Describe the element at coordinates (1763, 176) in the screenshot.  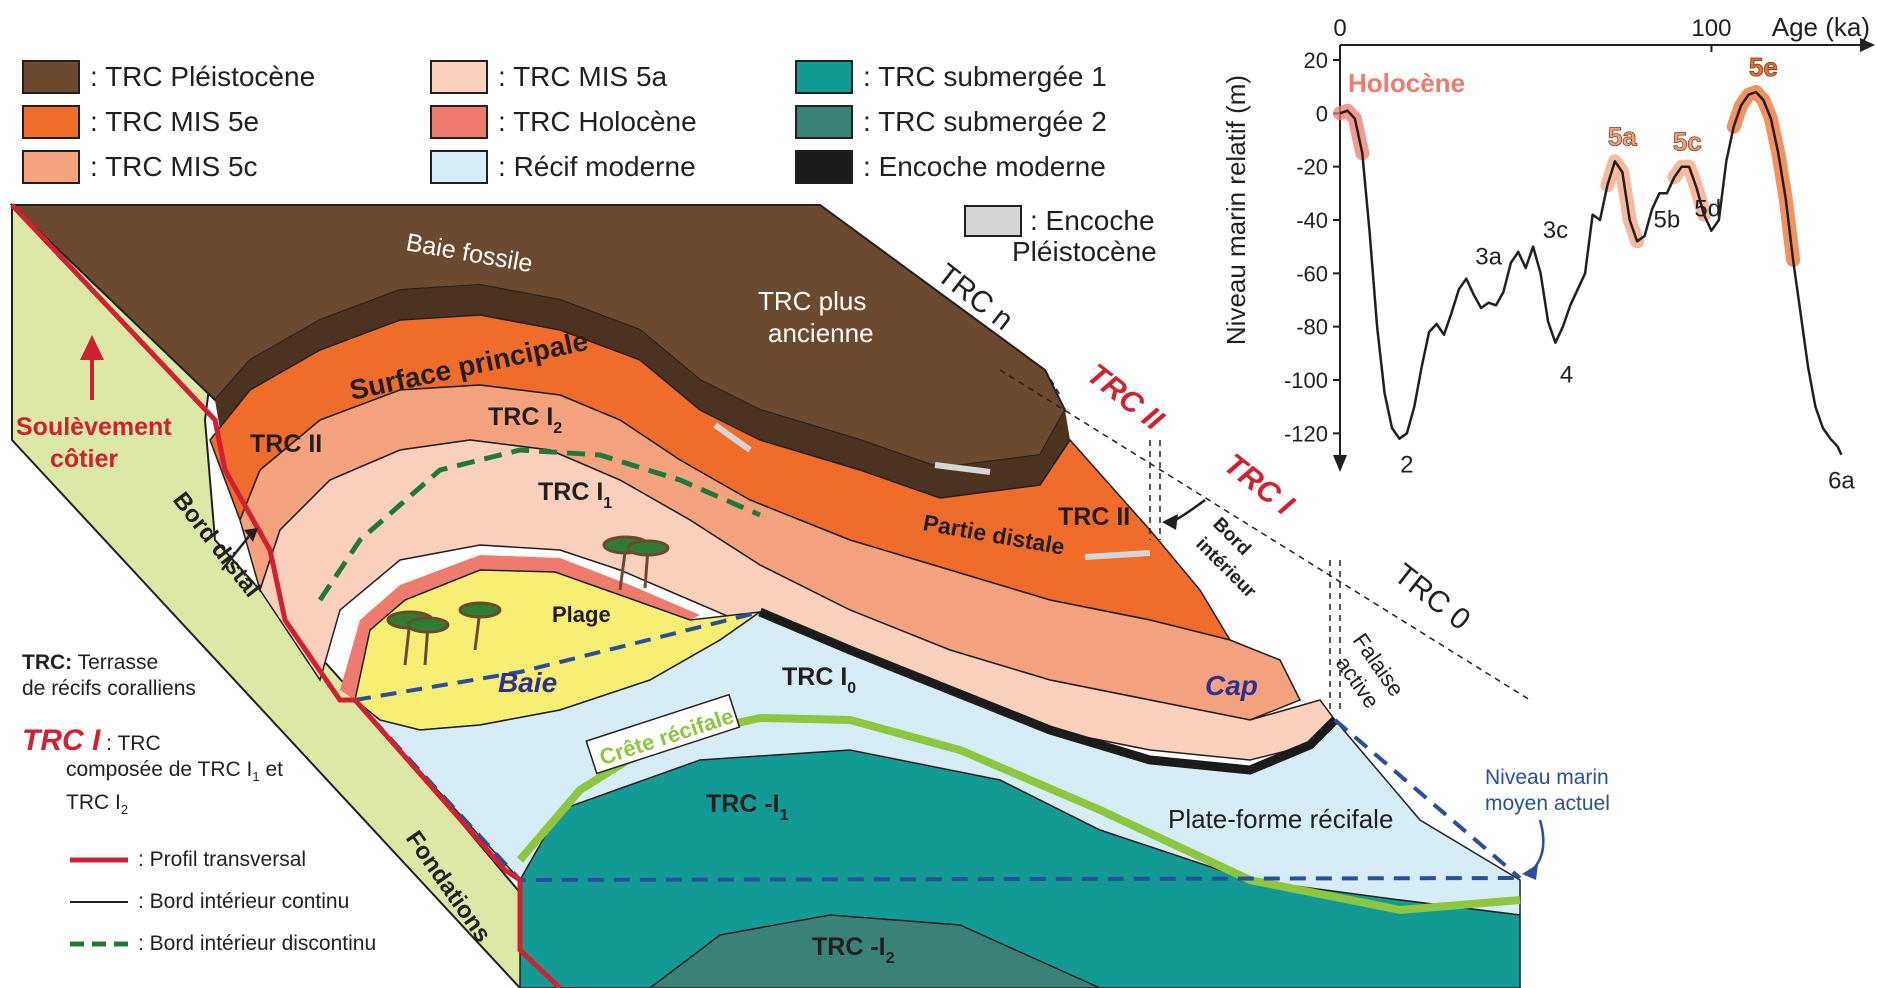
I see `highlight-band` at that location.